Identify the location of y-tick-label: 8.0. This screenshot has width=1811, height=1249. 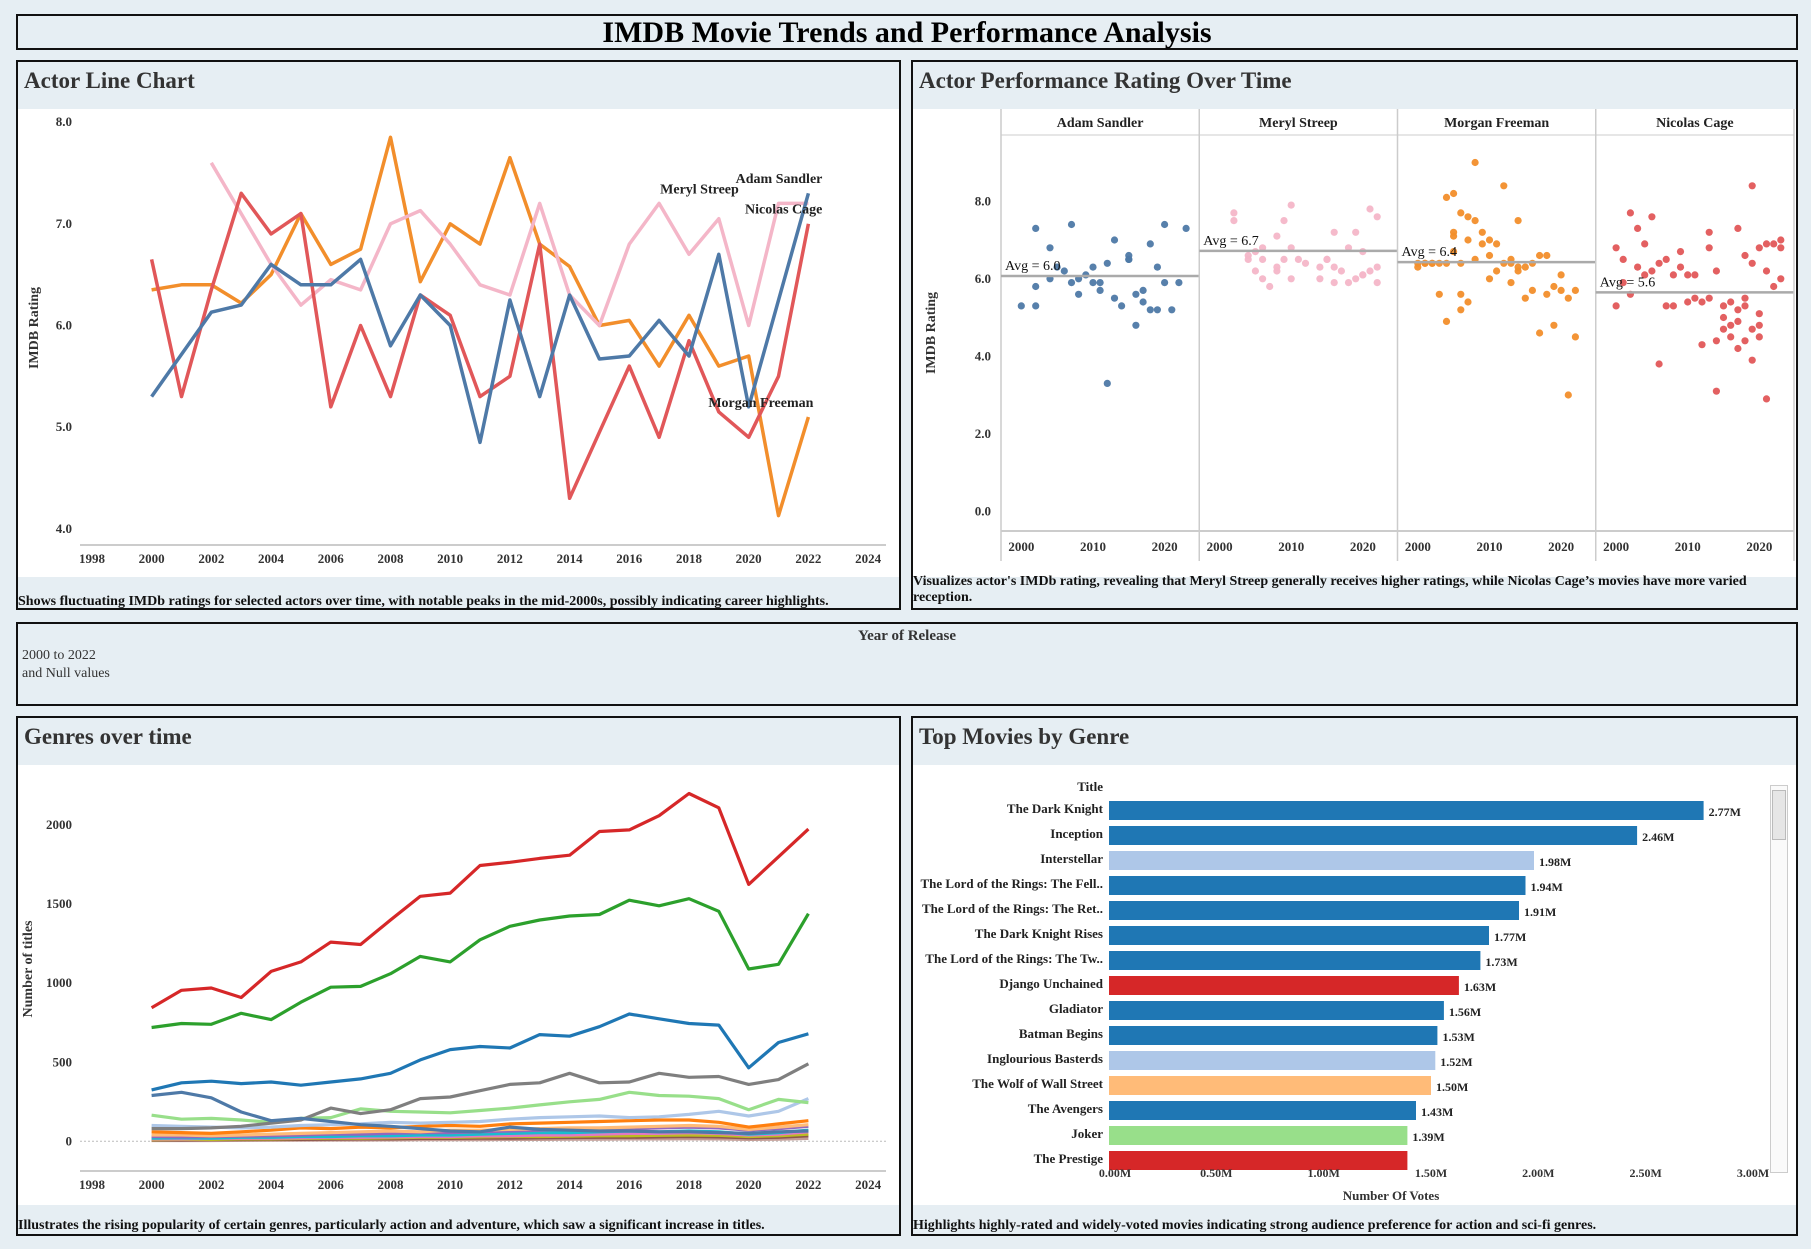
(64, 121).